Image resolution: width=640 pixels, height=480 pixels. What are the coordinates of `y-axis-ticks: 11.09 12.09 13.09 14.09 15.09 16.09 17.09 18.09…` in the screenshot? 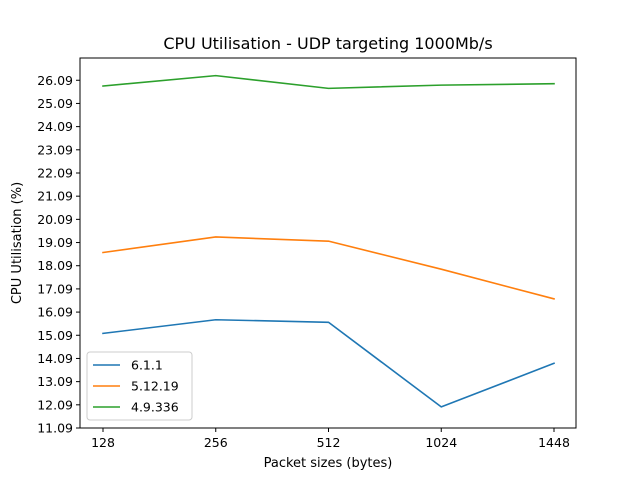 It's located at (58, 254).